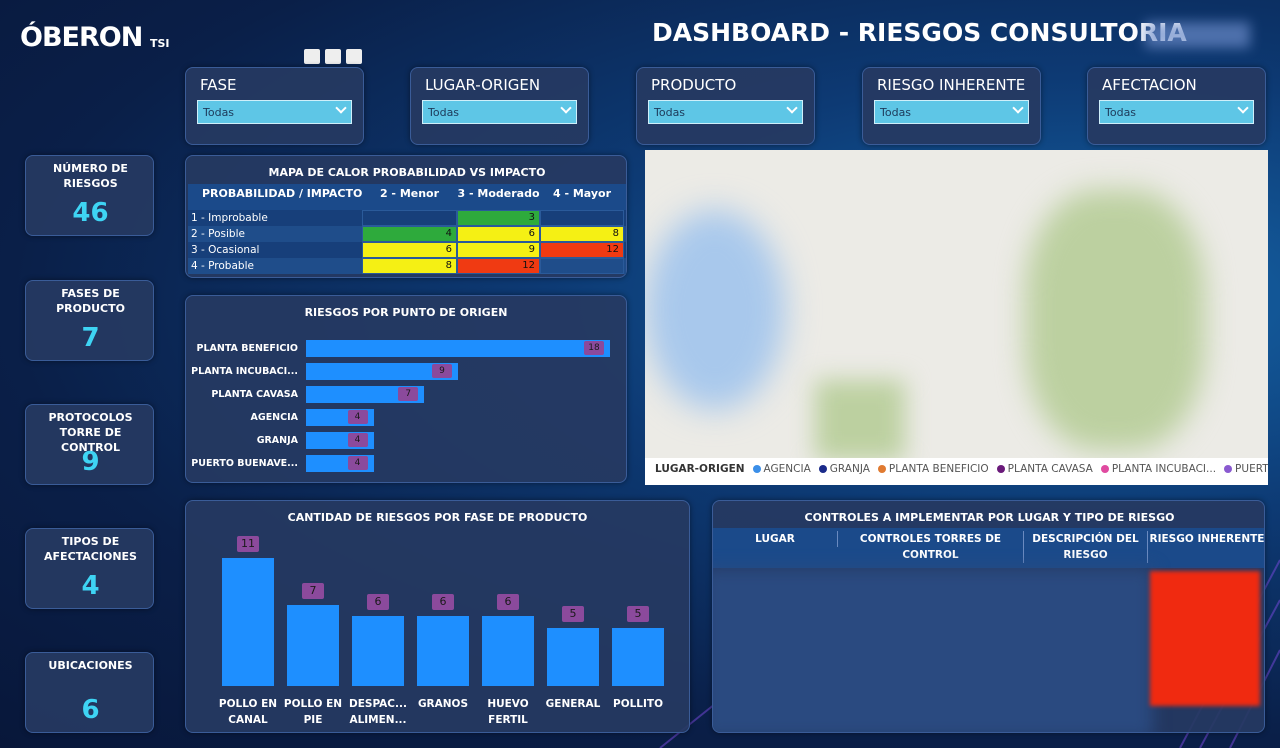  Describe the element at coordinates (938, 469) in the screenshot. I see `legend-label: PLANTA BENEFICIO` at that location.